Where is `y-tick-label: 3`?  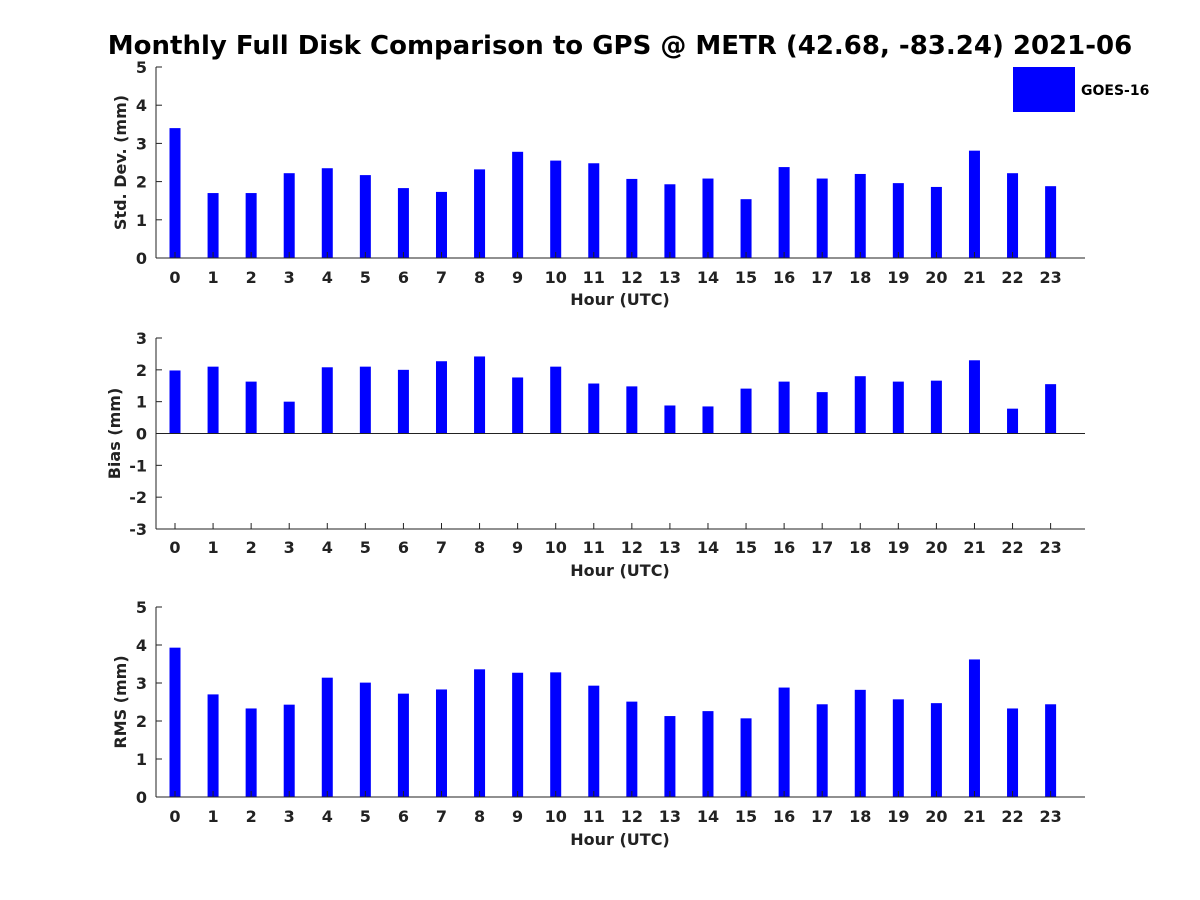 y-tick-label: 3 is located at coordinates (141, 338).